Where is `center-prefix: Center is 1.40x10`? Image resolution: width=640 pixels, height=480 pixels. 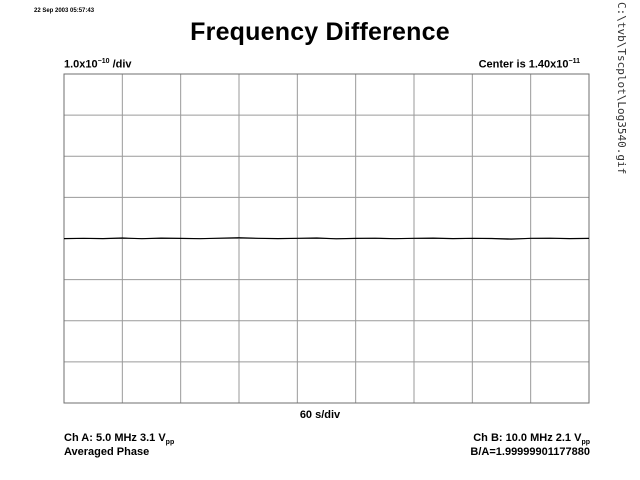 center-prefix: Center is 1.40x10 is located at coordinates (523, 64).